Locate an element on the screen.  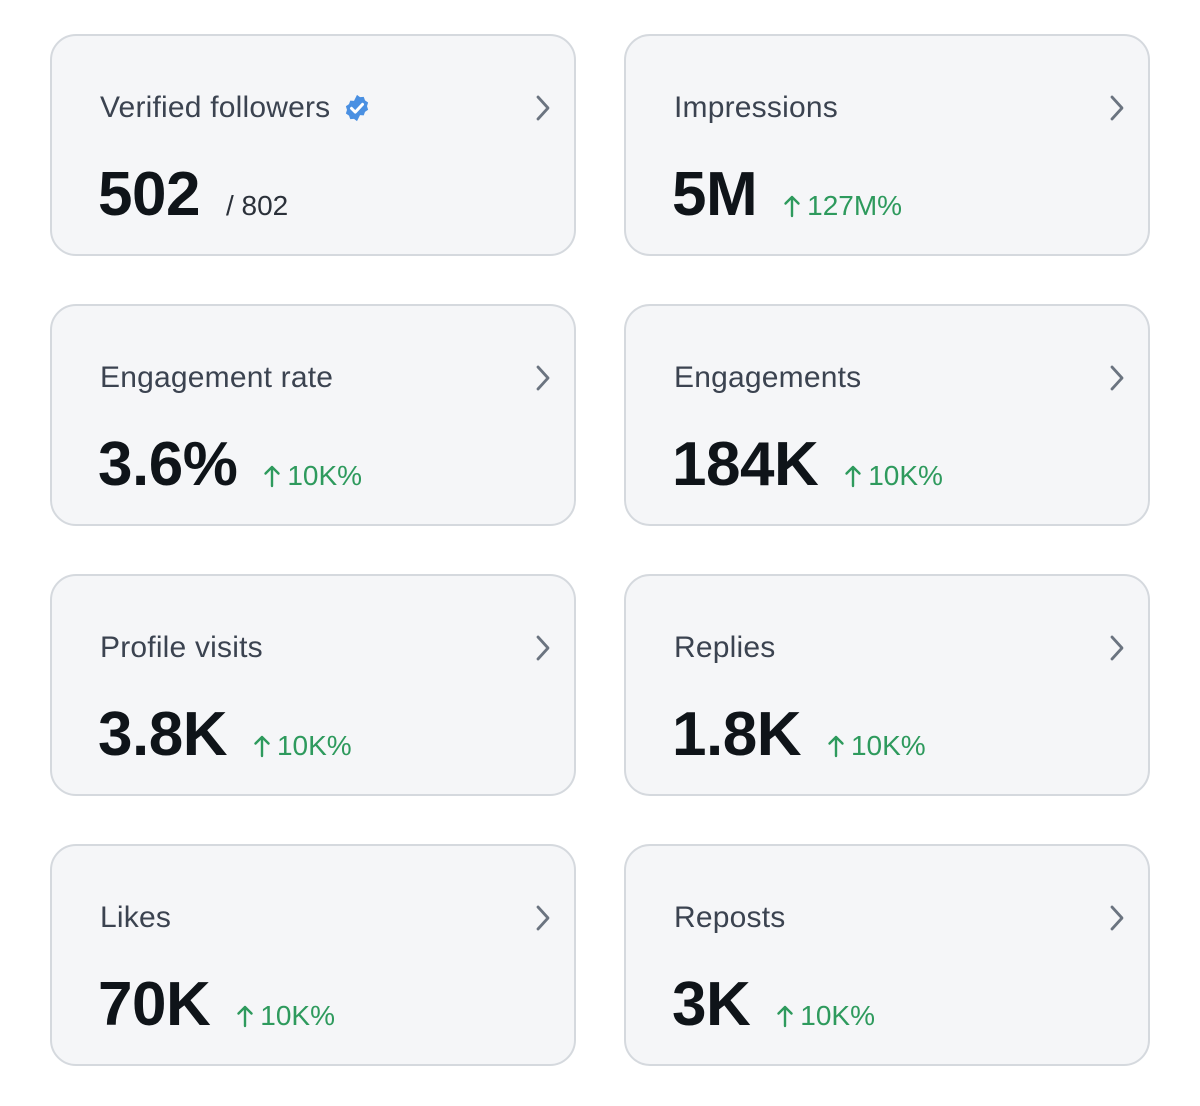
card-title: Engagements is located at coordinates (768, 377).